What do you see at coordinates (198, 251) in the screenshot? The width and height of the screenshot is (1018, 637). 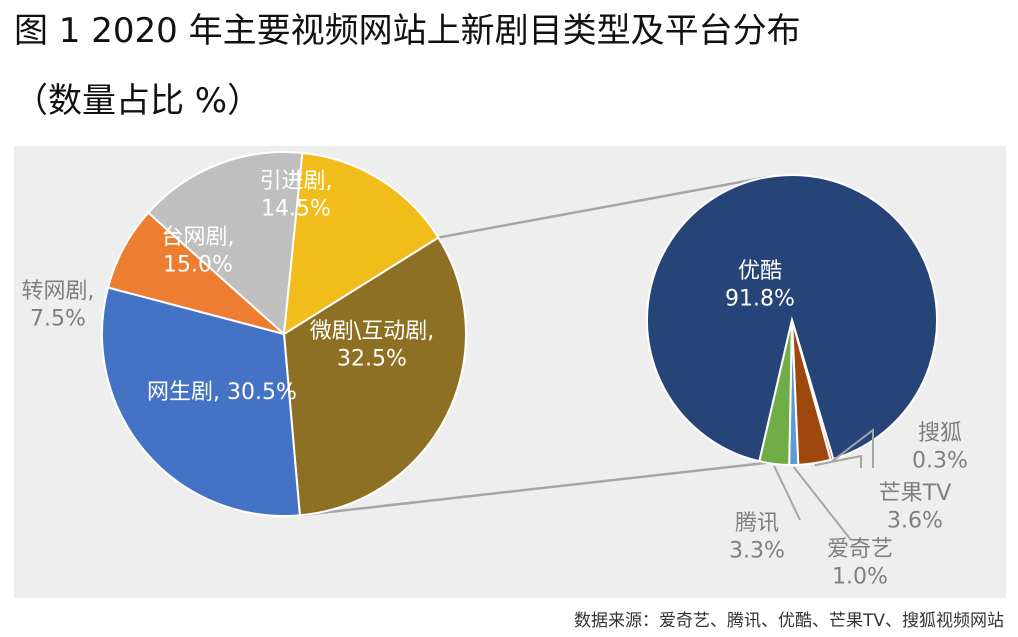 I see `label-tv-web-drama: 台网剧, 15.0%` at bounding box center [198, 251].